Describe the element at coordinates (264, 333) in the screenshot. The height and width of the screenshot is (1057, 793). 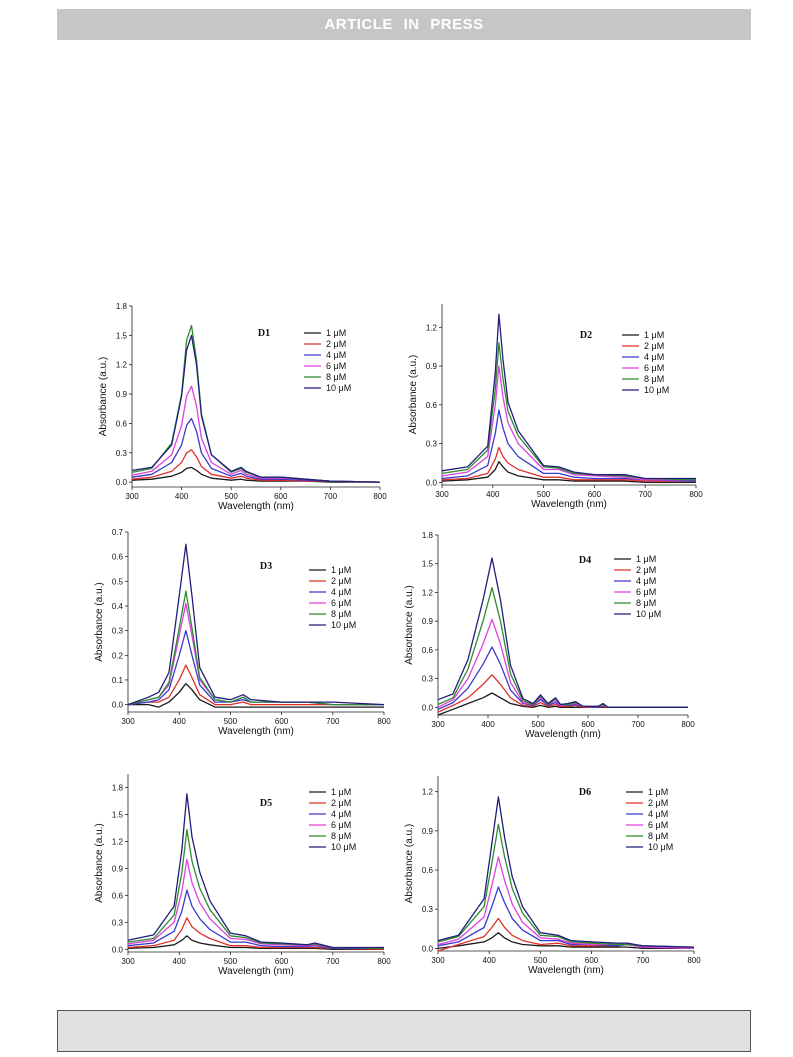
I see `panel-title: D1` at that location.